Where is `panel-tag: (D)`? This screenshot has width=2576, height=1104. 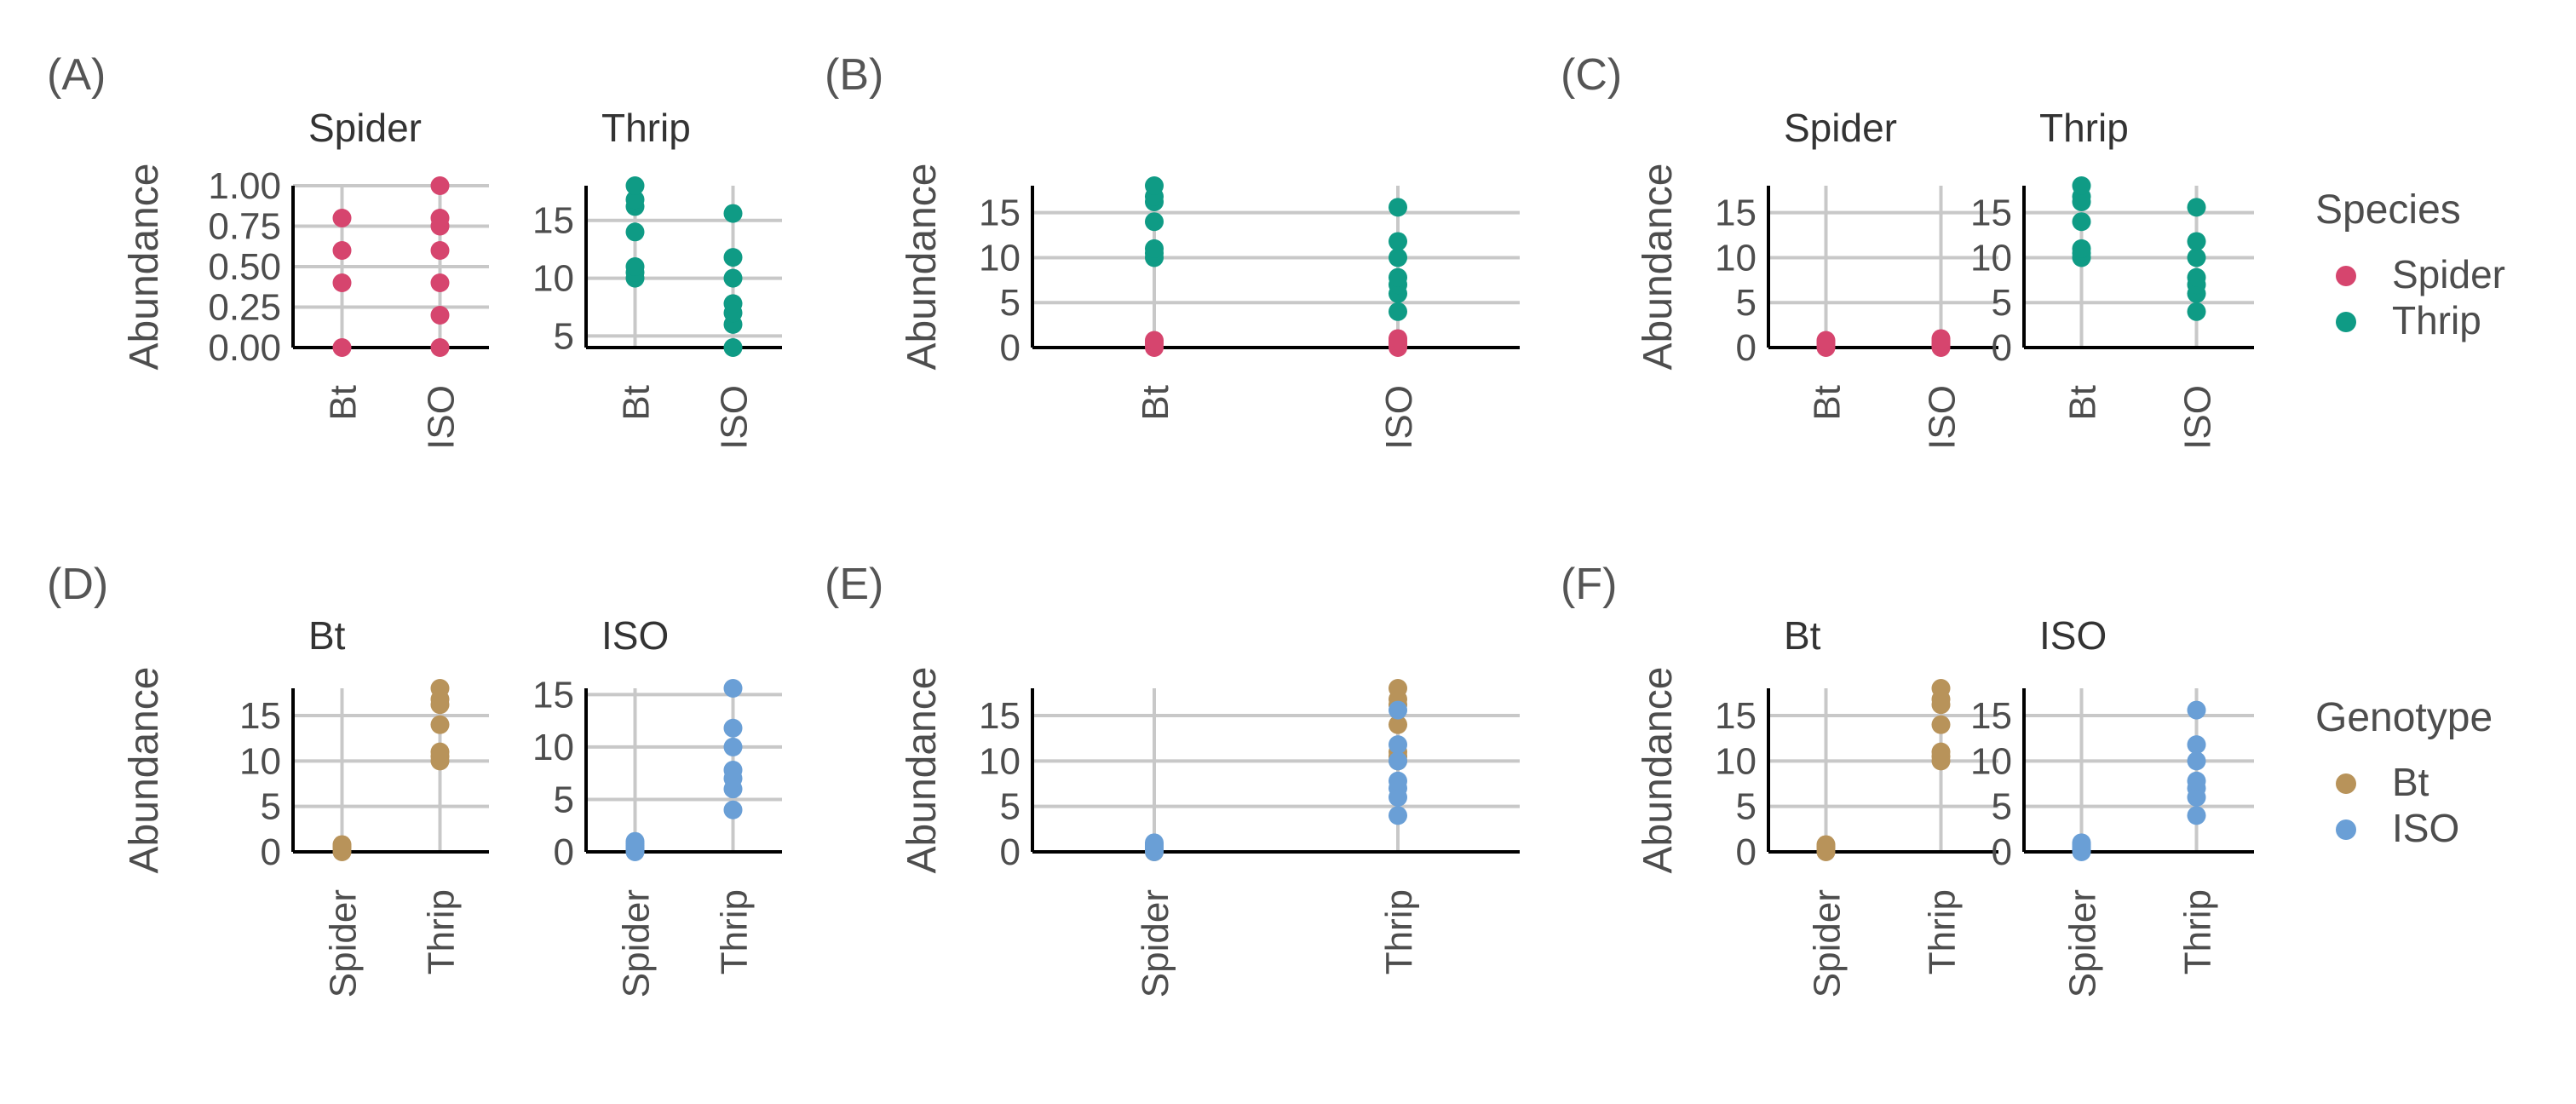 panel-tag: (D) is located at coordinates (77, 584).